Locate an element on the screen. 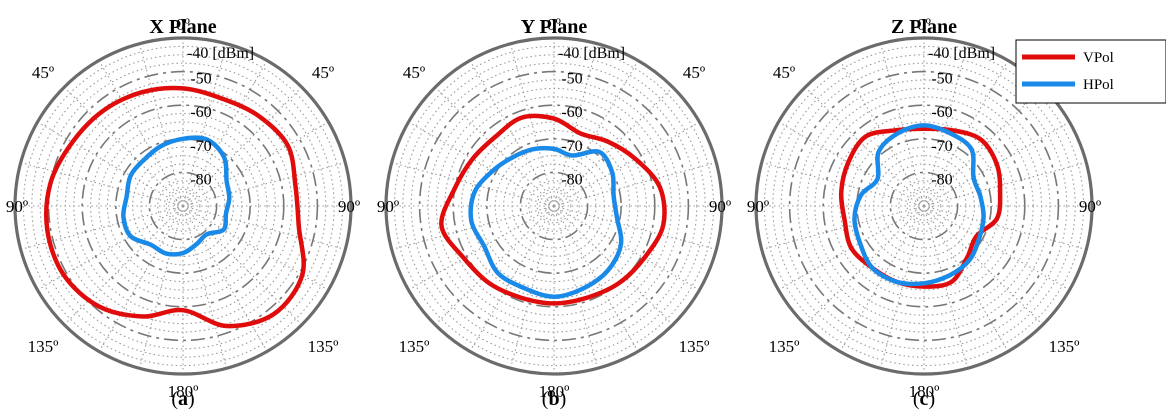 Image resolution: width=1166 pixels, height=419 pixels. legend-label-vpol: VPol is located at coordinates (1098, 58).